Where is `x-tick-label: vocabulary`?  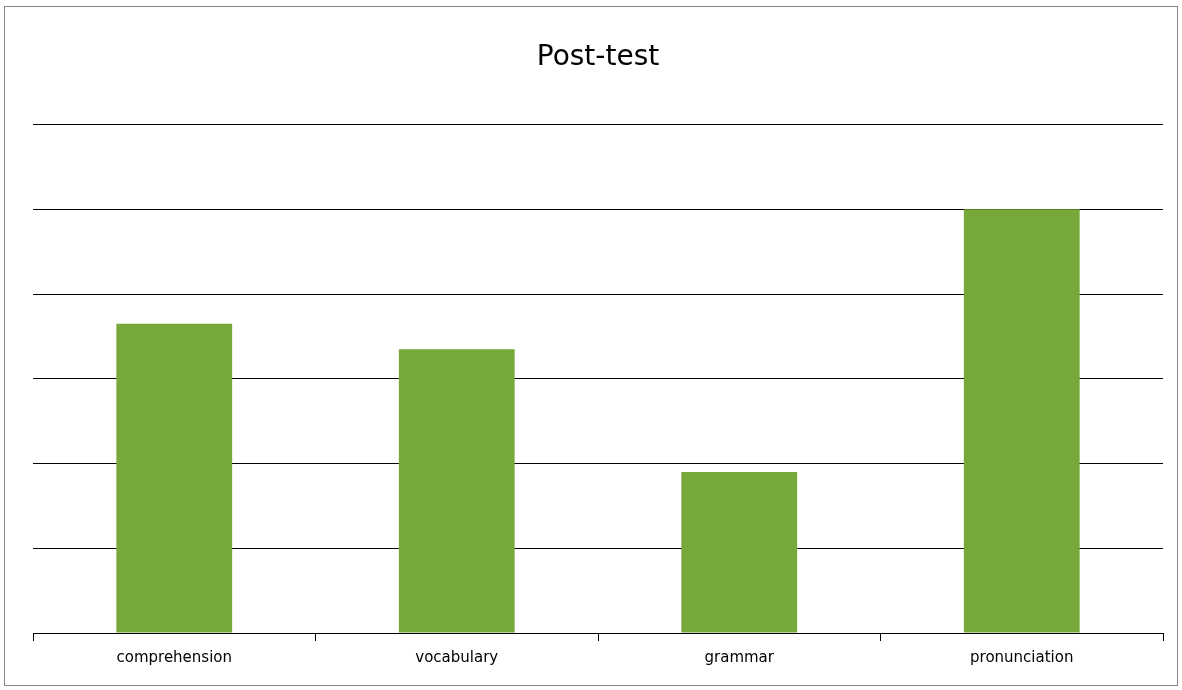 x-tick-label: vocabulary is located at coordinates (457, 656).